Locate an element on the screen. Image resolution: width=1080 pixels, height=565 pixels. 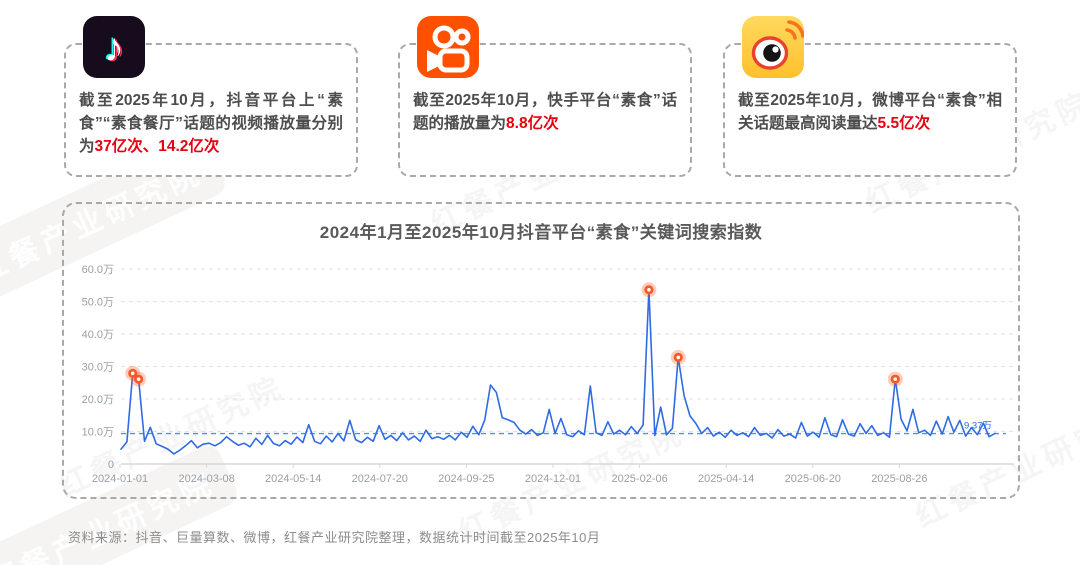
x-axis-label: 2025-08-26 is located at coordinates (899, 479).